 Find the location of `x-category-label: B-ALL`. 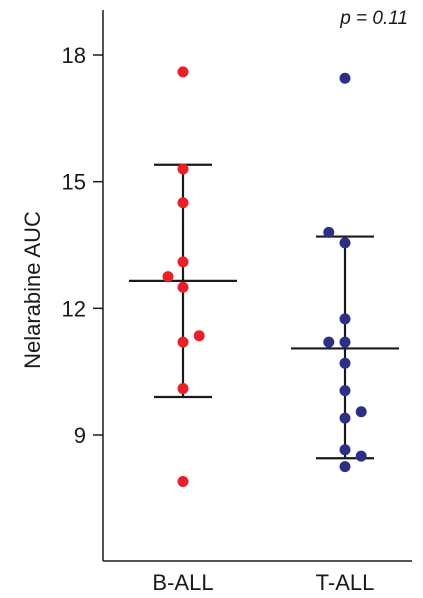

x-category-label: B-ALL is located at coordinates (182, 582).